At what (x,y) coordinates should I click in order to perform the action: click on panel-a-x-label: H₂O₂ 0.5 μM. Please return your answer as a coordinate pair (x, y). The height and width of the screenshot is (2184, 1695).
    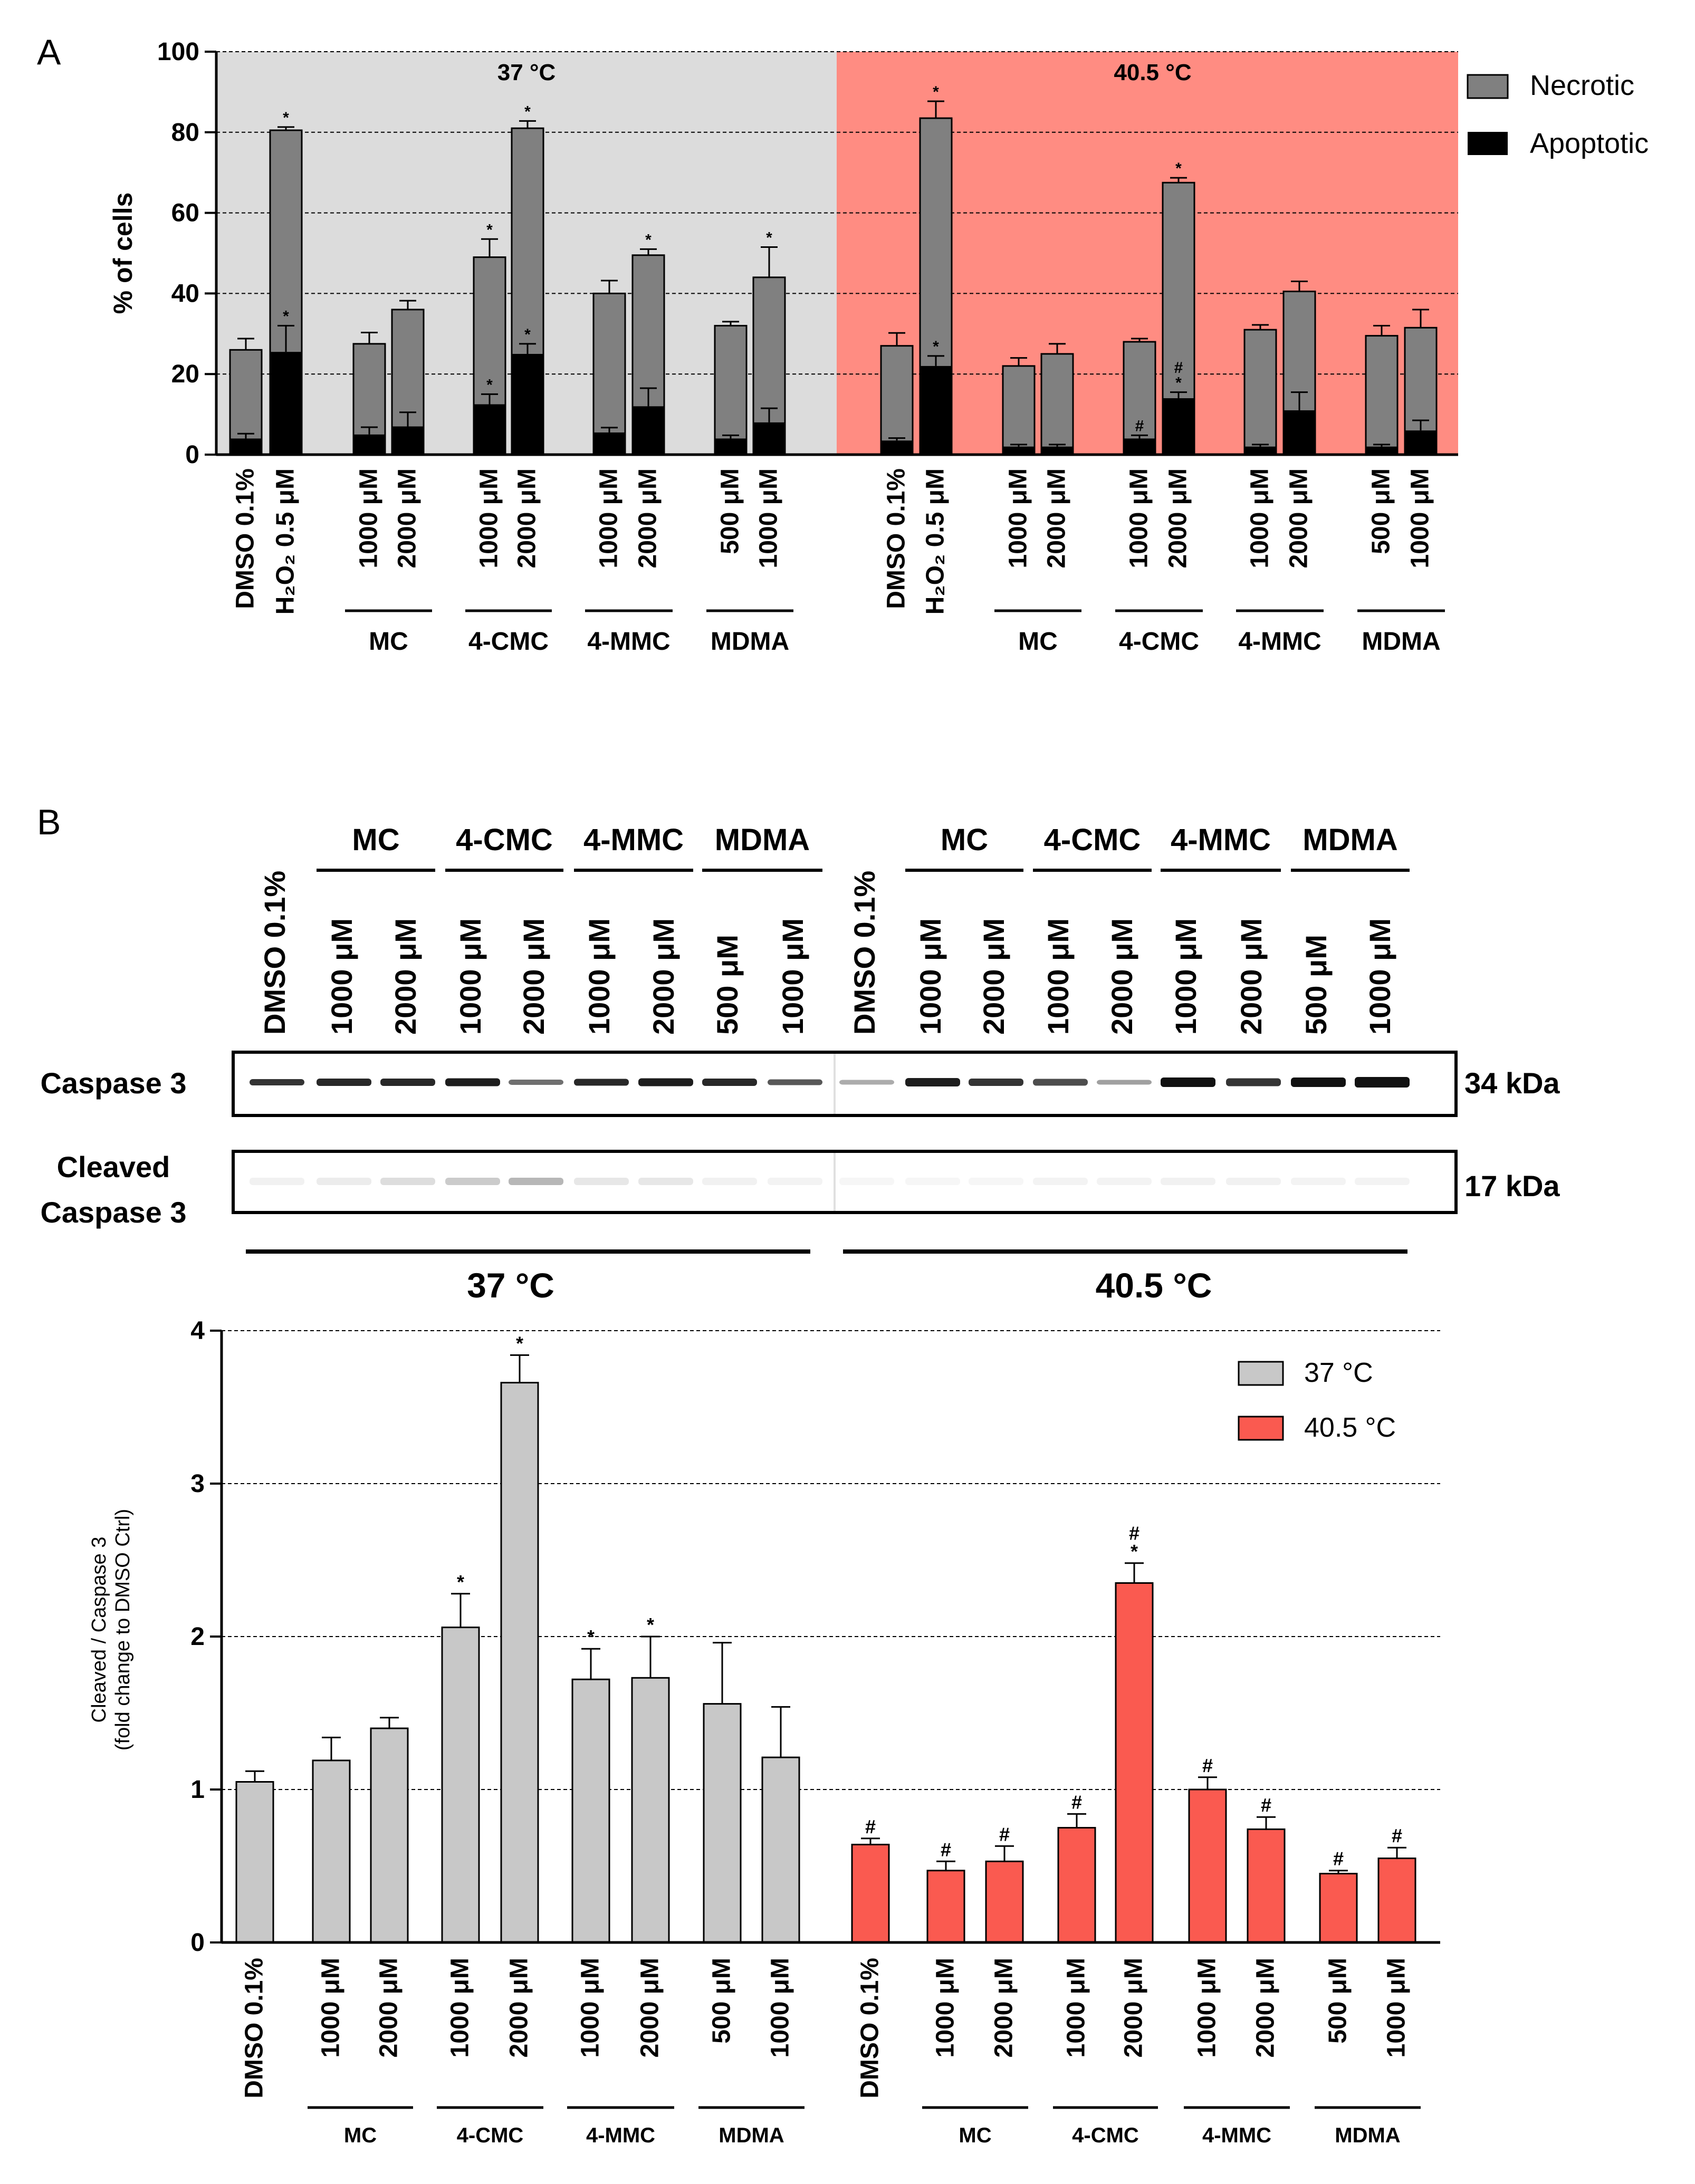
    Looking at the image, I should click on (936, 541).